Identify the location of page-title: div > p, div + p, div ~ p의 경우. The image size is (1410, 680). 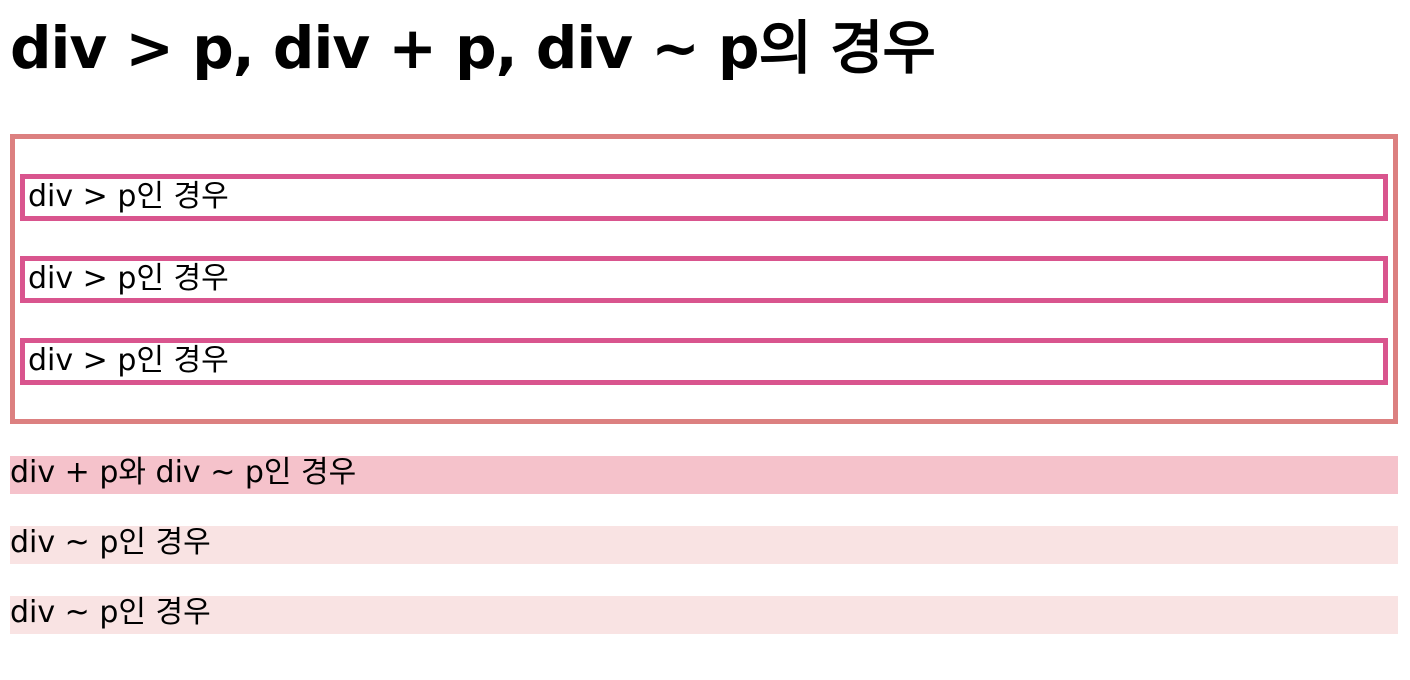
(473, 48).